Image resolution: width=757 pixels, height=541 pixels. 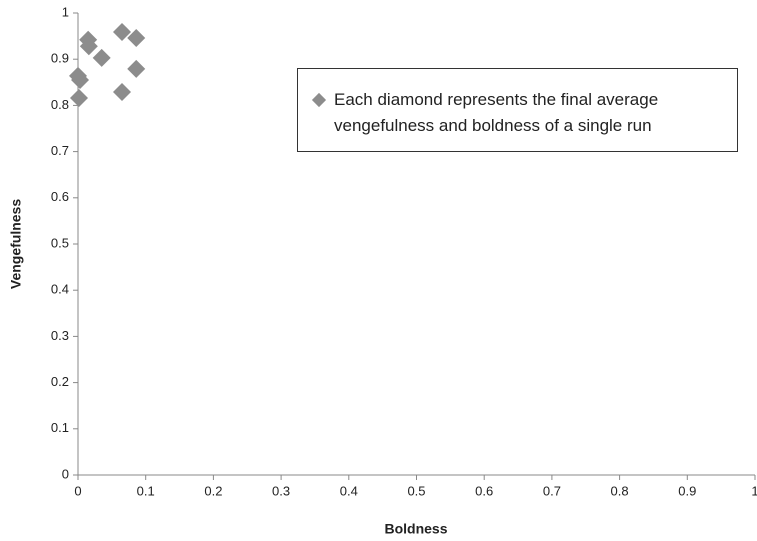 What do you see at coordinates (16, 244) in the screenshot?
I see `y-axis-title: Vengefulness` at bounding box center [16, 244].